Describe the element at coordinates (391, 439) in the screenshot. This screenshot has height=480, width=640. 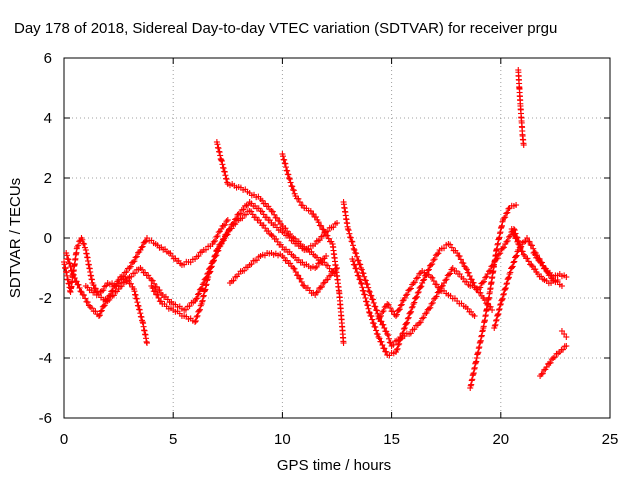
I see `x-tick-label: 15` at that location.